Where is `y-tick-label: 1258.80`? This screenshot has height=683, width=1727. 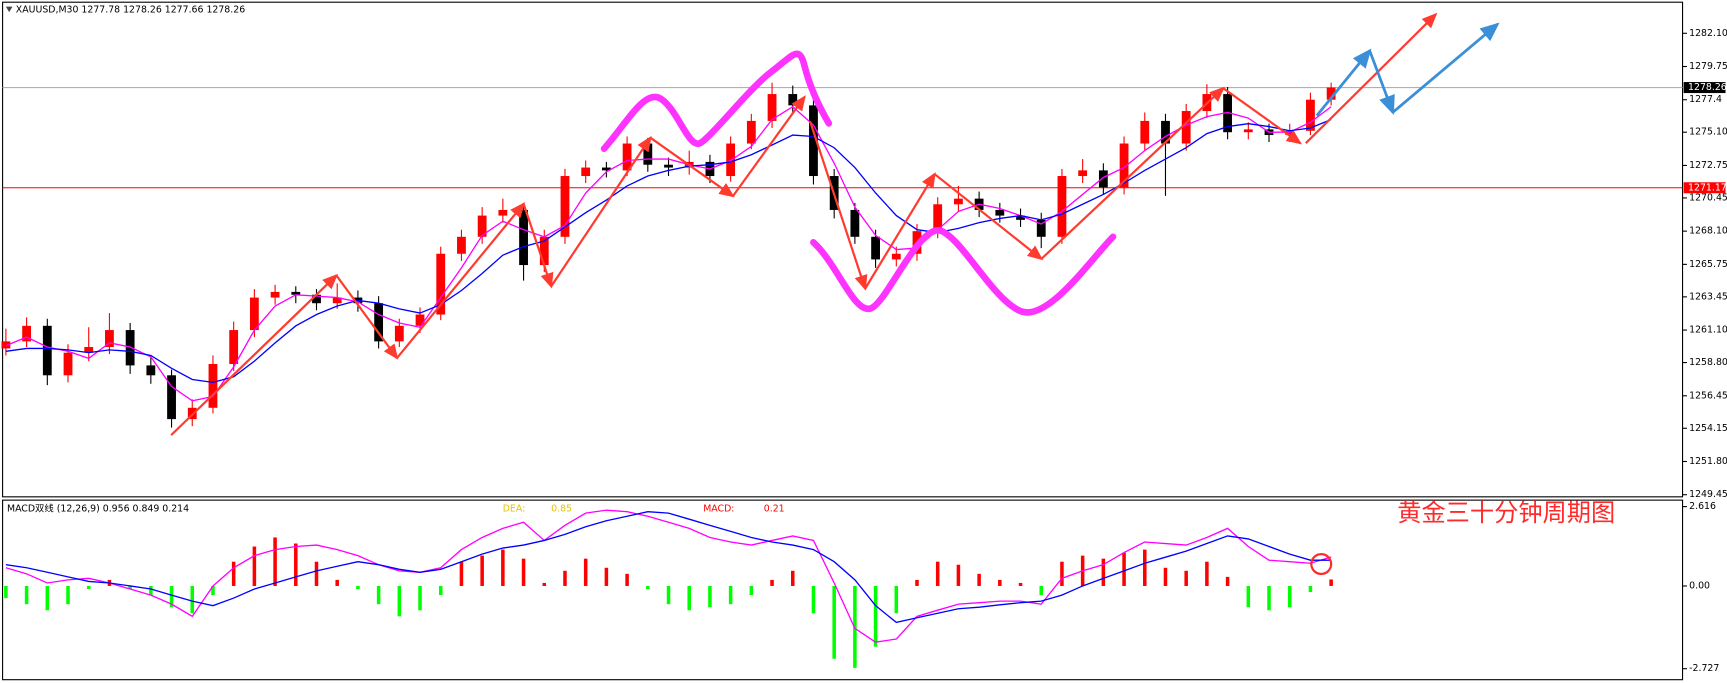 y-tick-label: 1258.80 is located at coordinates (1708, 362).